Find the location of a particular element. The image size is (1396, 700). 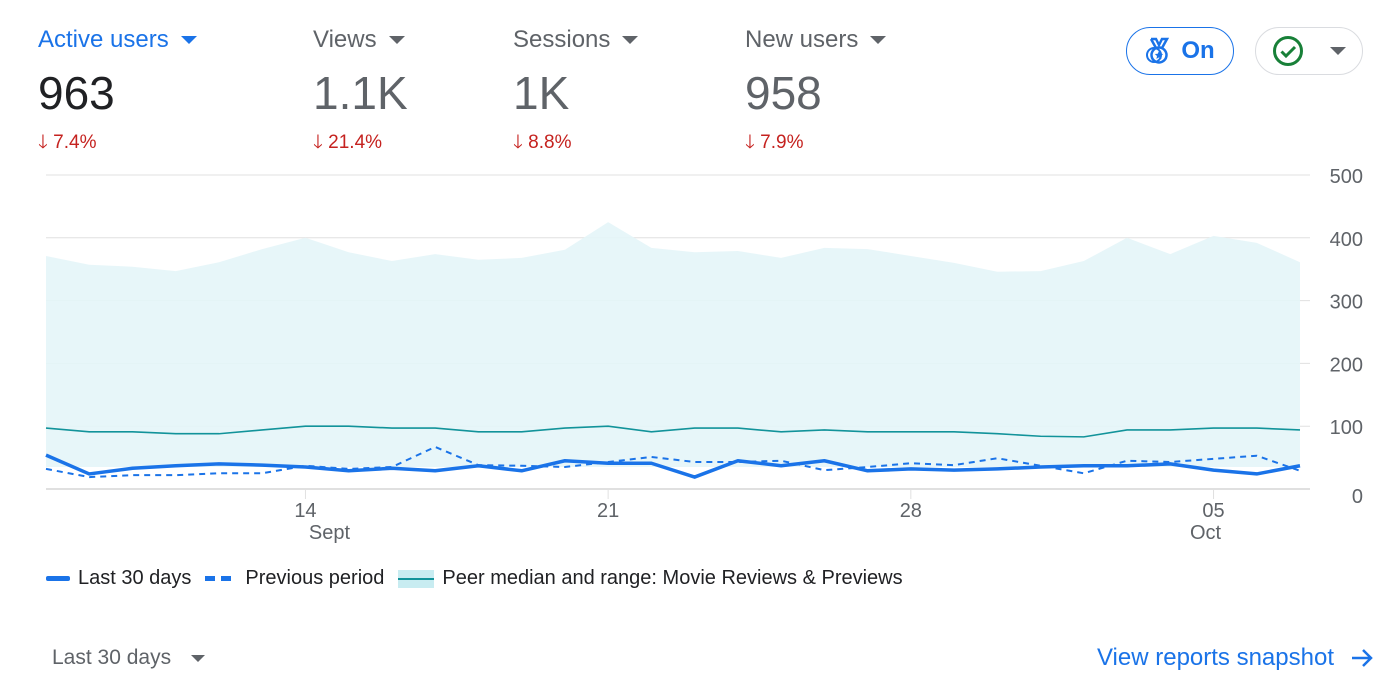

date-range-dropdown: Last 30 days is located at coordinates (129, 658).